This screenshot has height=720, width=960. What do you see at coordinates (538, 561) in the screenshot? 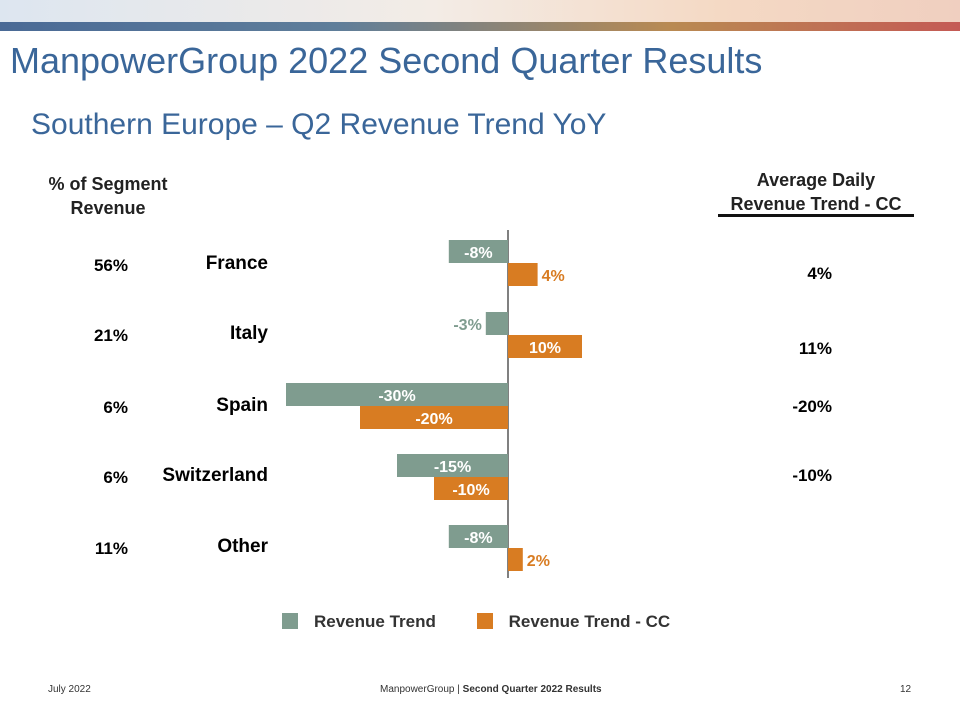
I see `data-label-revenue-trend-cc-other: 2%` at bounding box center [538, 561].